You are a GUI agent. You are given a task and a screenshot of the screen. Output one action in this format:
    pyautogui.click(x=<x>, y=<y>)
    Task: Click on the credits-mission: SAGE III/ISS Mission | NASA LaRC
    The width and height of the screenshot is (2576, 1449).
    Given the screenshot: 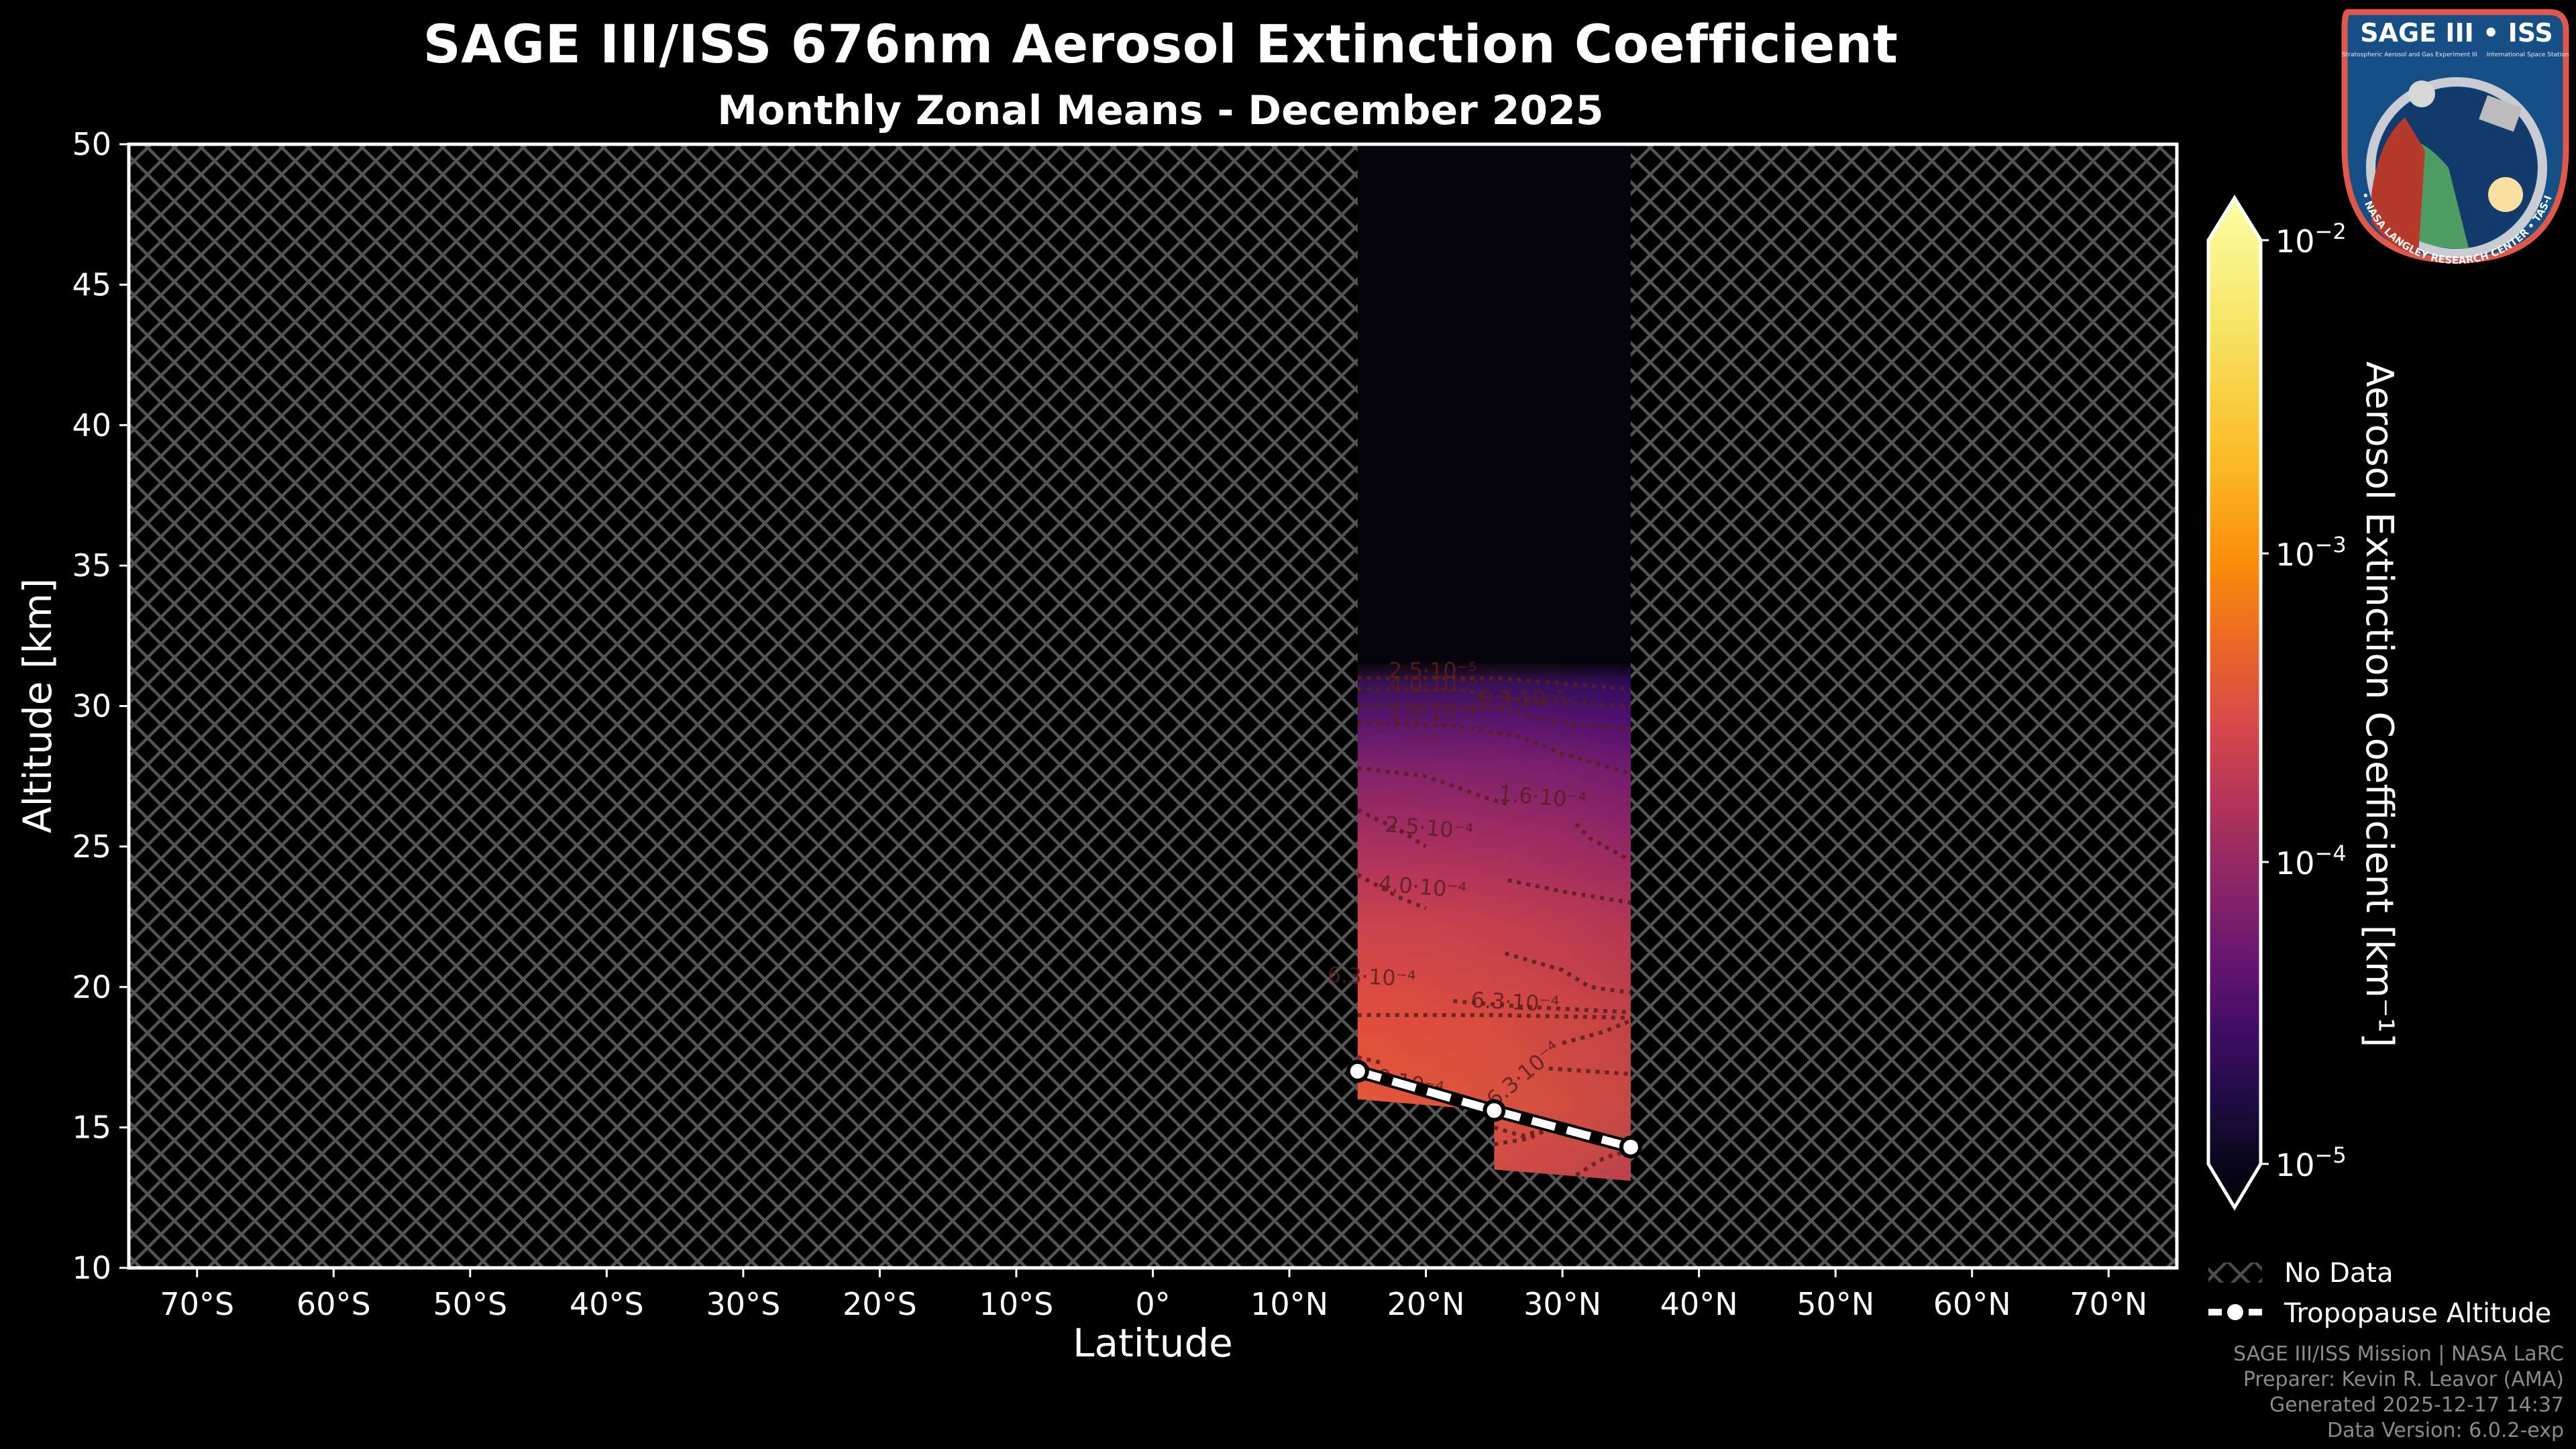 What is the action you would take?
    pyautogui.click(x=2398, y=1354)
    